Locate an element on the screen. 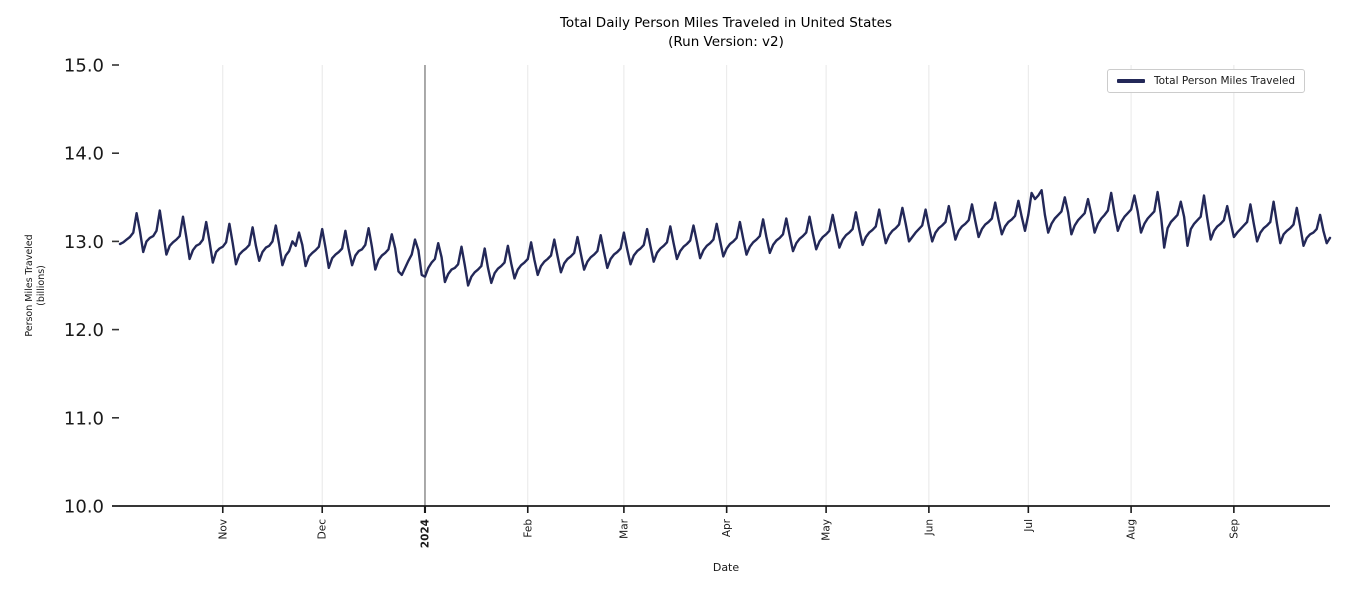 Image resolution: width=1350 pixels, height=600 pixels. y-tick-label: 12.0 is located at coordinates (84, 330).